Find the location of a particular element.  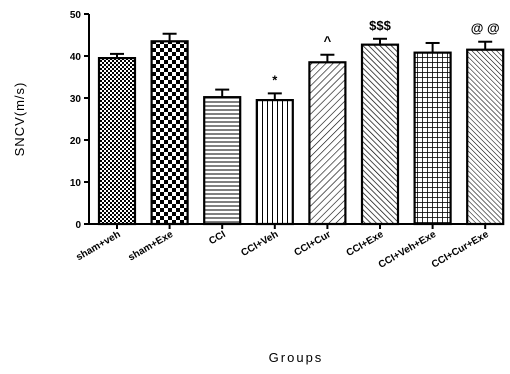

bar-cci-veh is located at coordinates (274, 162).